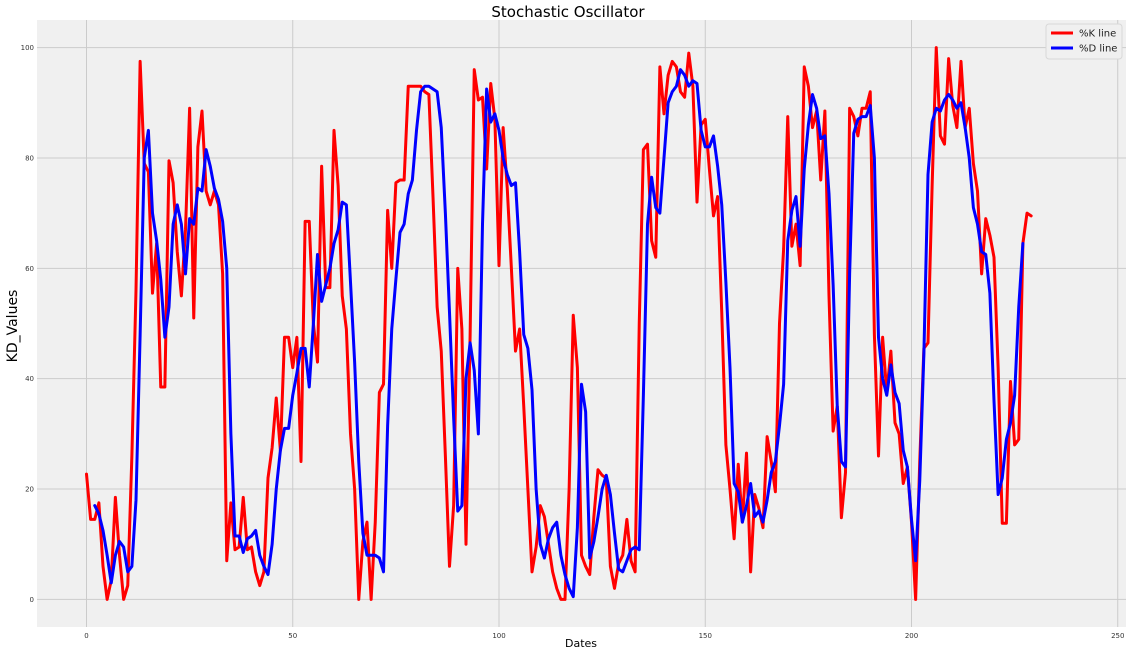 The height and width of the screenshot is (657, 1130). Describe the element at coordinates (29, 379) in the screenshot. I see `y-tick-label: 40` at that location.